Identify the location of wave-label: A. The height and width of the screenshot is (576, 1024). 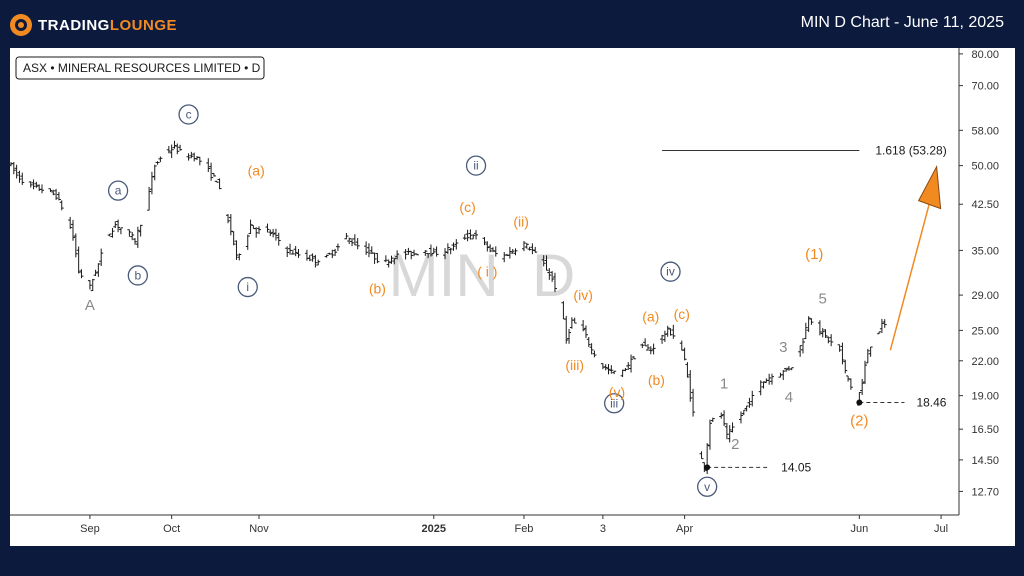
(90, 305).